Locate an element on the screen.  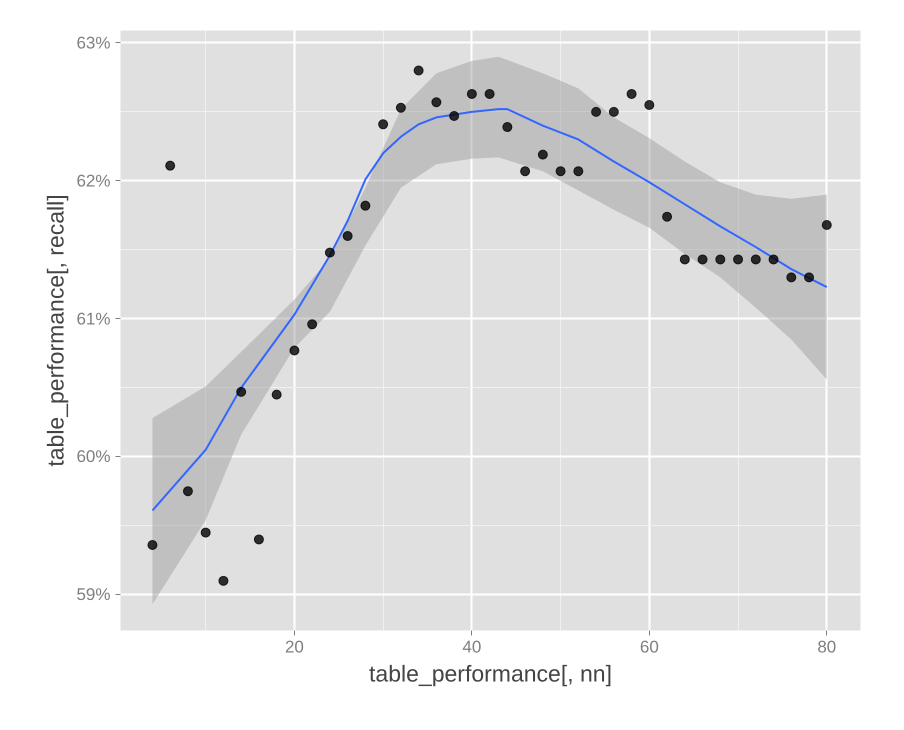
y-tick-label: 62% is located at coordinates (93, 180).